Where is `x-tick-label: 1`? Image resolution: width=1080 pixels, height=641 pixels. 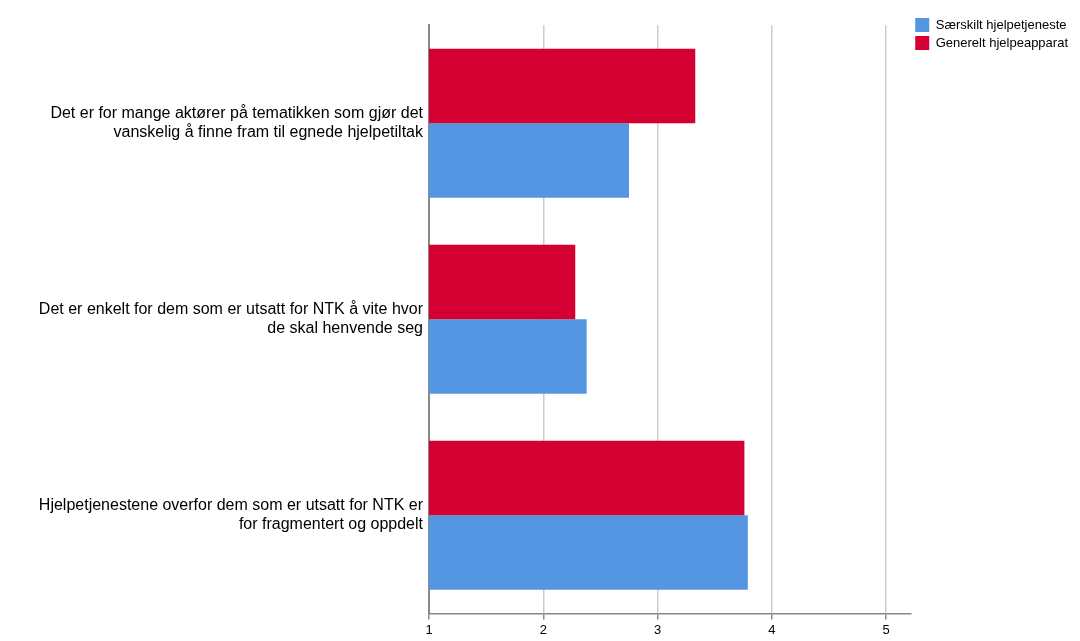 x-tick-label: 1 is located at coordinates (429, 629).